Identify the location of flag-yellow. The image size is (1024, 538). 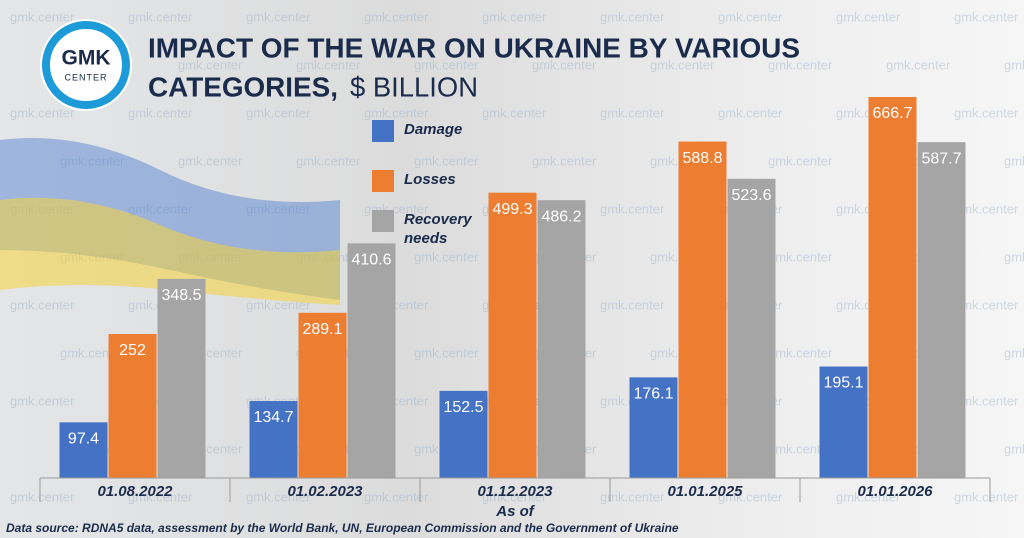
(170, 251).